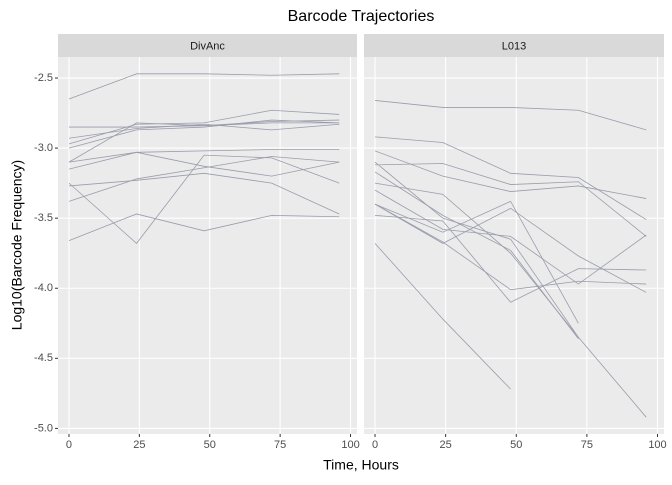 The width and height of the screenshot is (672, 485). What do you see at coordinates (361, 16) in the screenshot?
I see `chart-title: Barcode Trajectories` at bounding box center [361, 16].